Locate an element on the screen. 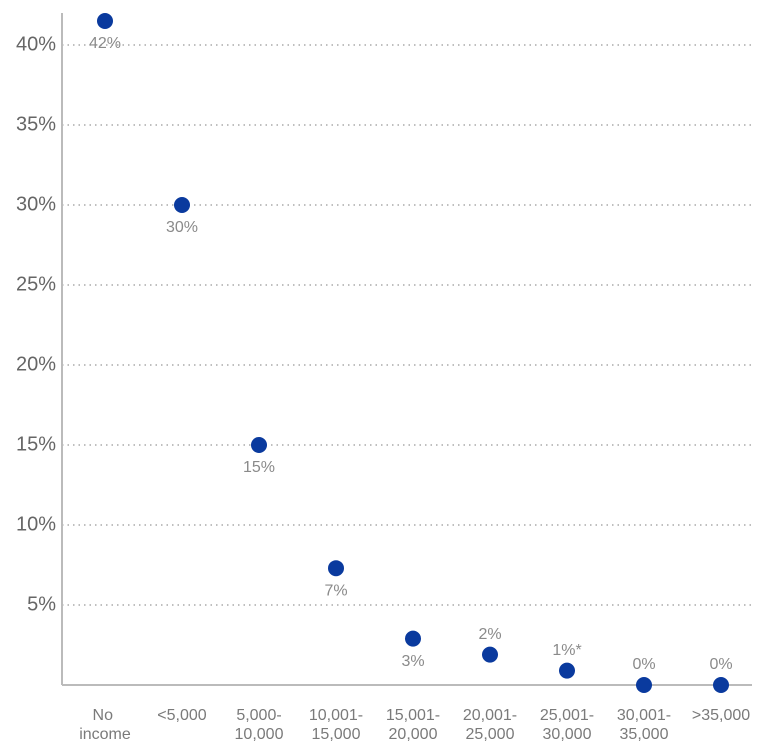 The height and width of the screenshot is (745, 758). value-label: 3% is located at coordinates (412, 661).